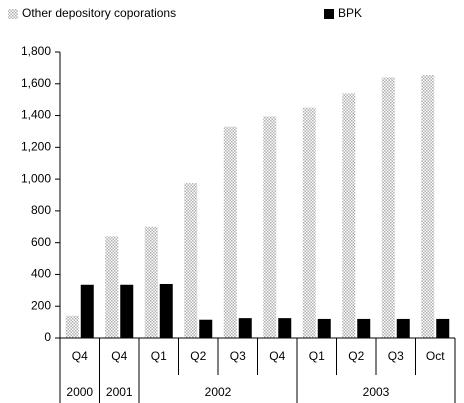 Image resolution: width=464 pixels, height=403 pixels. I want to click on legend-label: Other depository coporations, so click(99, 13).